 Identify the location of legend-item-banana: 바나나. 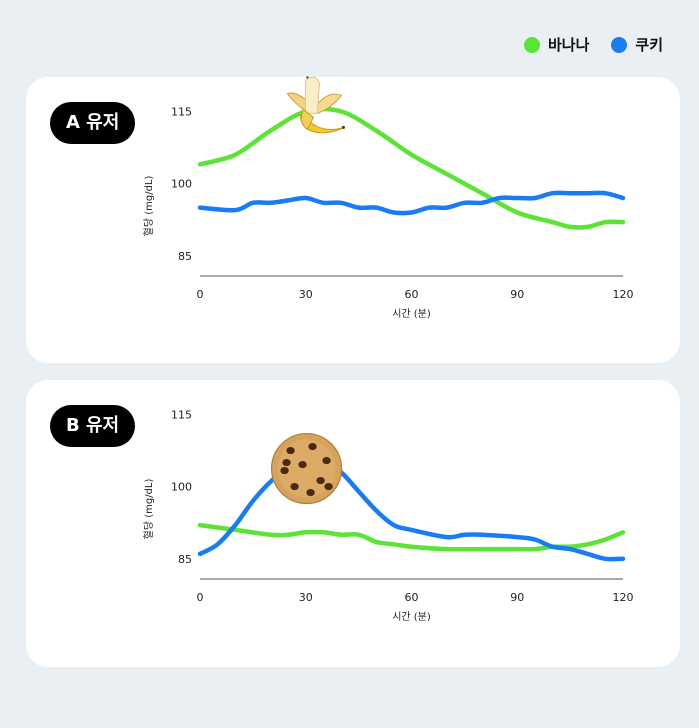
(556, 44).